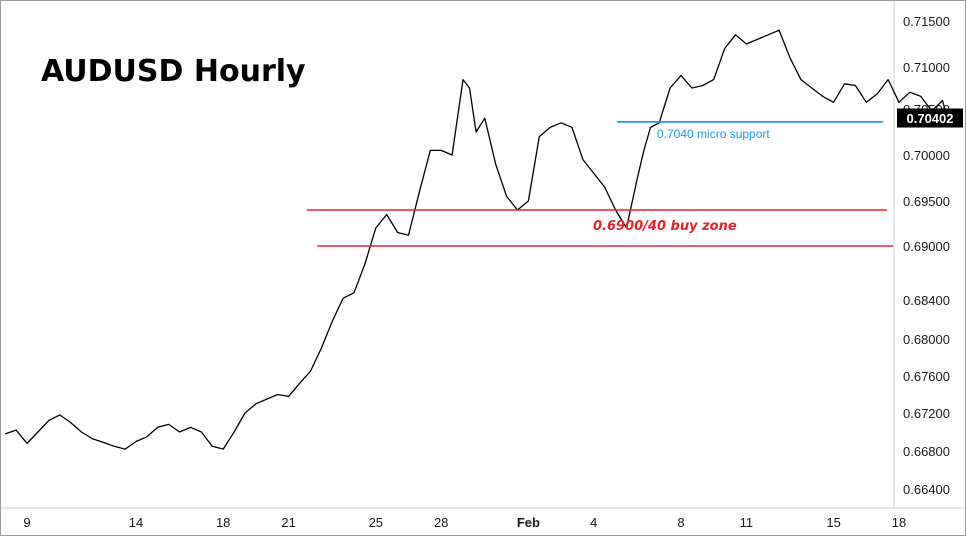  Describe the element at coordinates (926, 155) in the screenshot. I see `price-axis-tick-label: 0.70000` at that location.